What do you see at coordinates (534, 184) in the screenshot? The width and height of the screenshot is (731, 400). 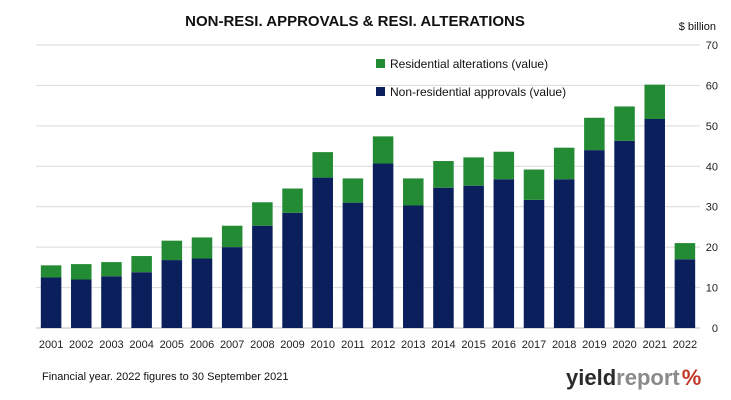 I see `bar-residential-alterations-2017` at bounding box center [534, 184].